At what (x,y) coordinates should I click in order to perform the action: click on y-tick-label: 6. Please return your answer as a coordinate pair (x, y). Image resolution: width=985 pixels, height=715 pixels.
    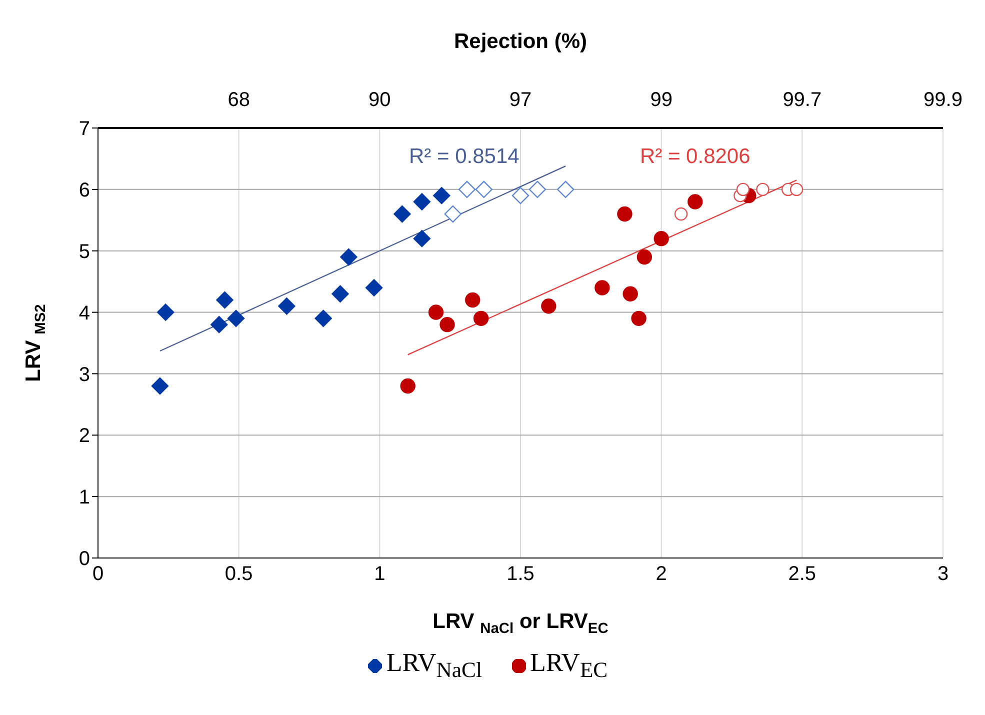
    Looking at the image, I should click on (84, 191).